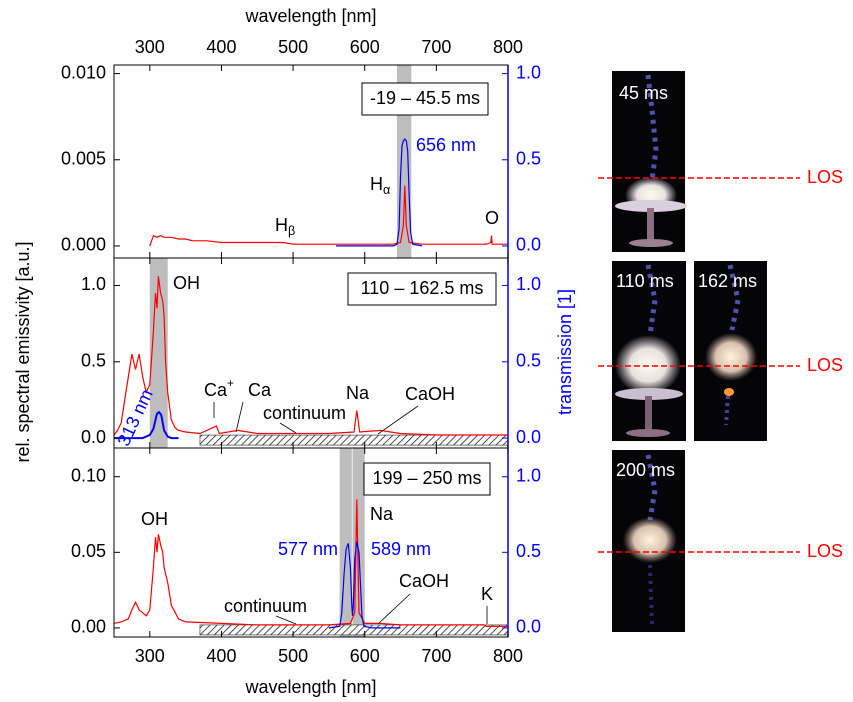  Describe the element at coordinates (88, 627) in the screenshot. I see `y-tick-label: 0.00` at that location.